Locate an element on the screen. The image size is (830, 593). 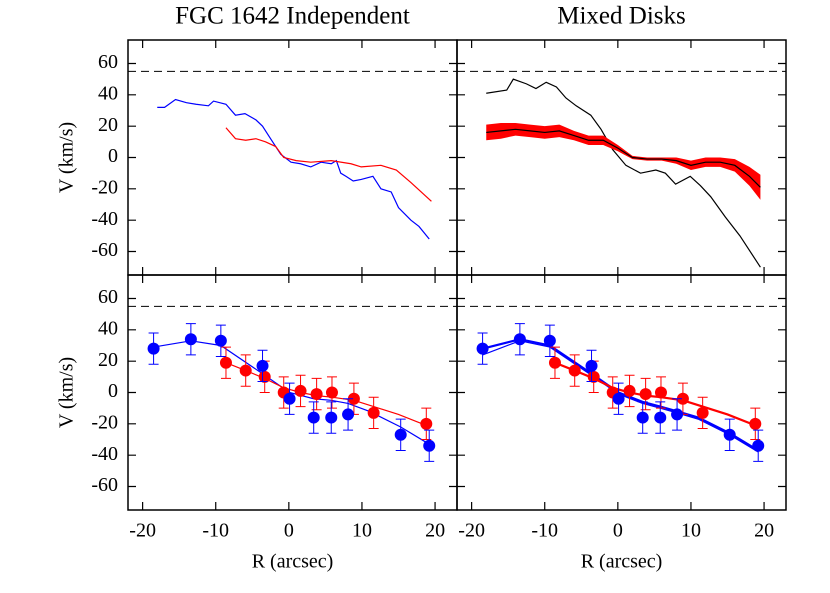
error-band is located at coordinates (623, 161).